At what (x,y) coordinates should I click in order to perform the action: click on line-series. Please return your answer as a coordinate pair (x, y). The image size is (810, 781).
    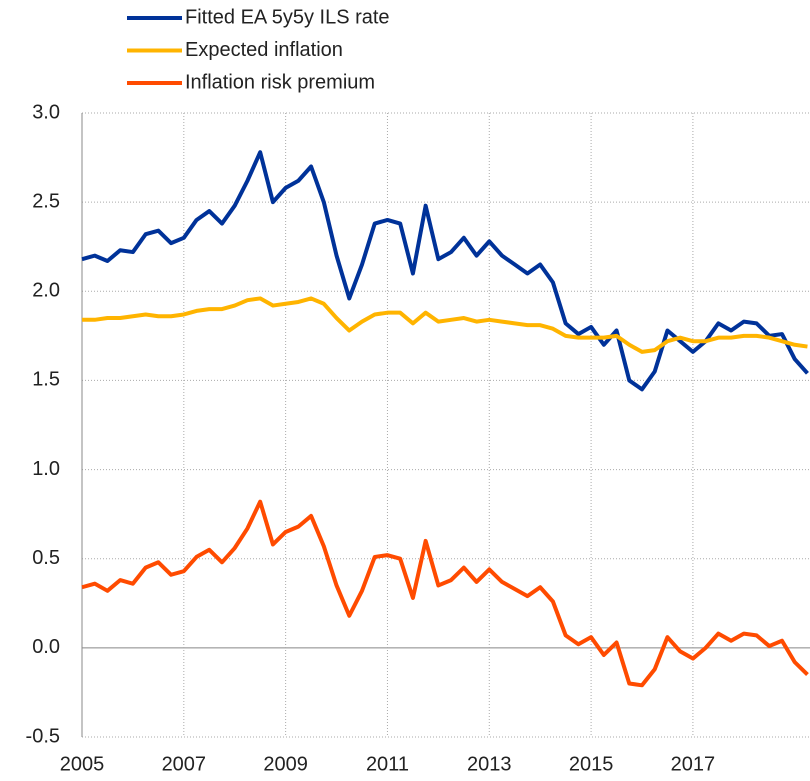
    Looking at the image, I should click on (445, 325).